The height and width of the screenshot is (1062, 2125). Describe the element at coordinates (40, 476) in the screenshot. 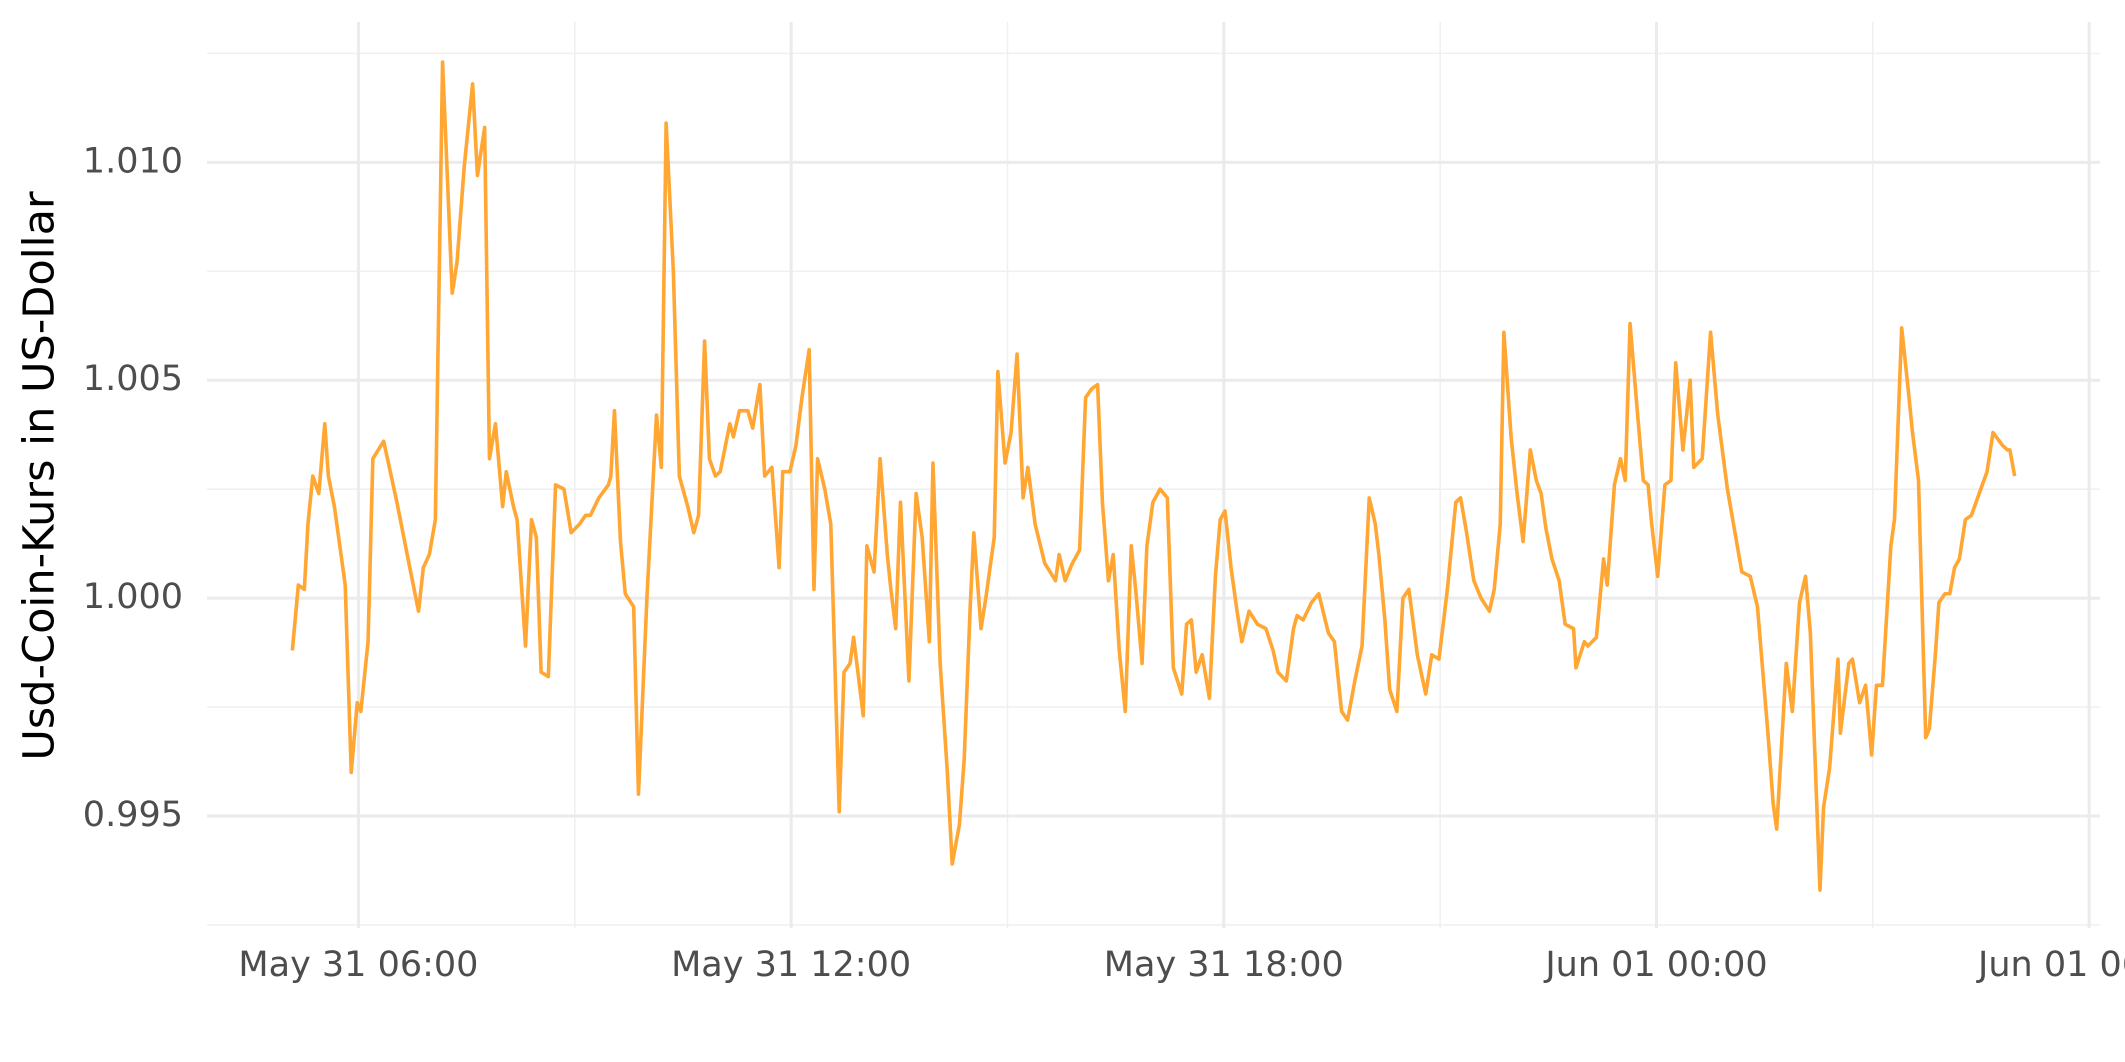

I see `y-axis-title: Usd-Coin-Kurs in US-Dollar` at that location.